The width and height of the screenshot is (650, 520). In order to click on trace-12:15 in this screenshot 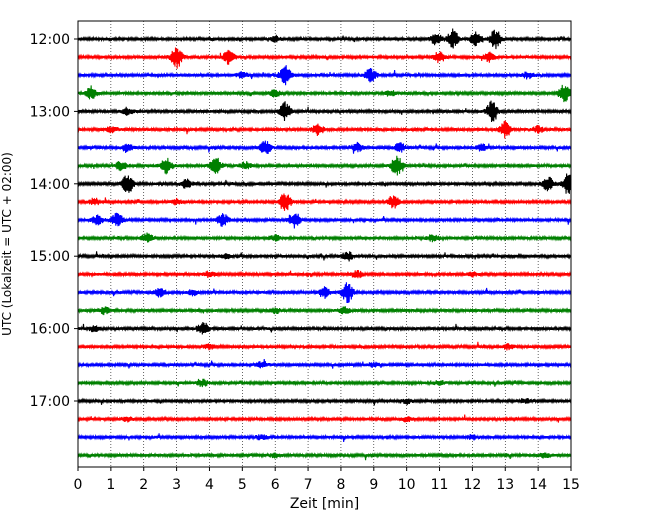, I will do `click(324, 58)`.